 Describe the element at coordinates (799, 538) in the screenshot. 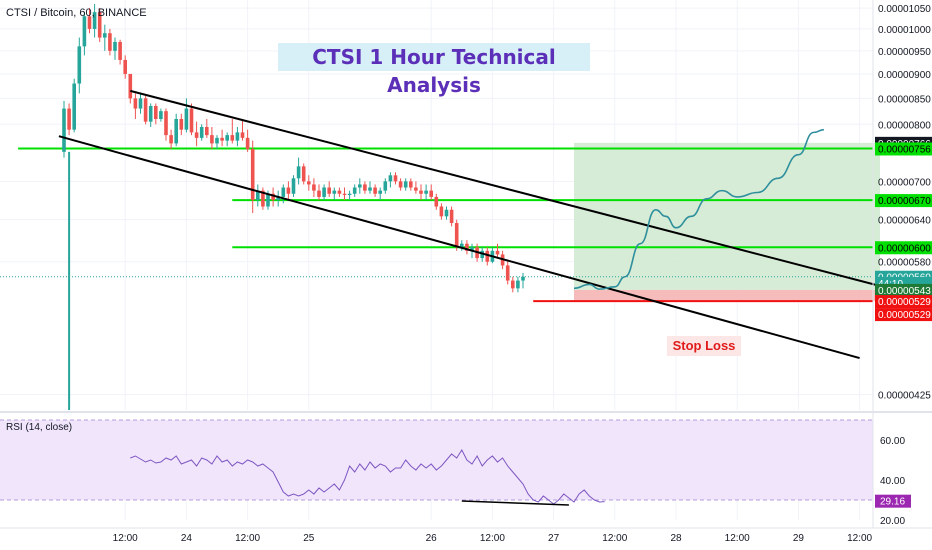

I see `x-tick-label: 29` at that location.